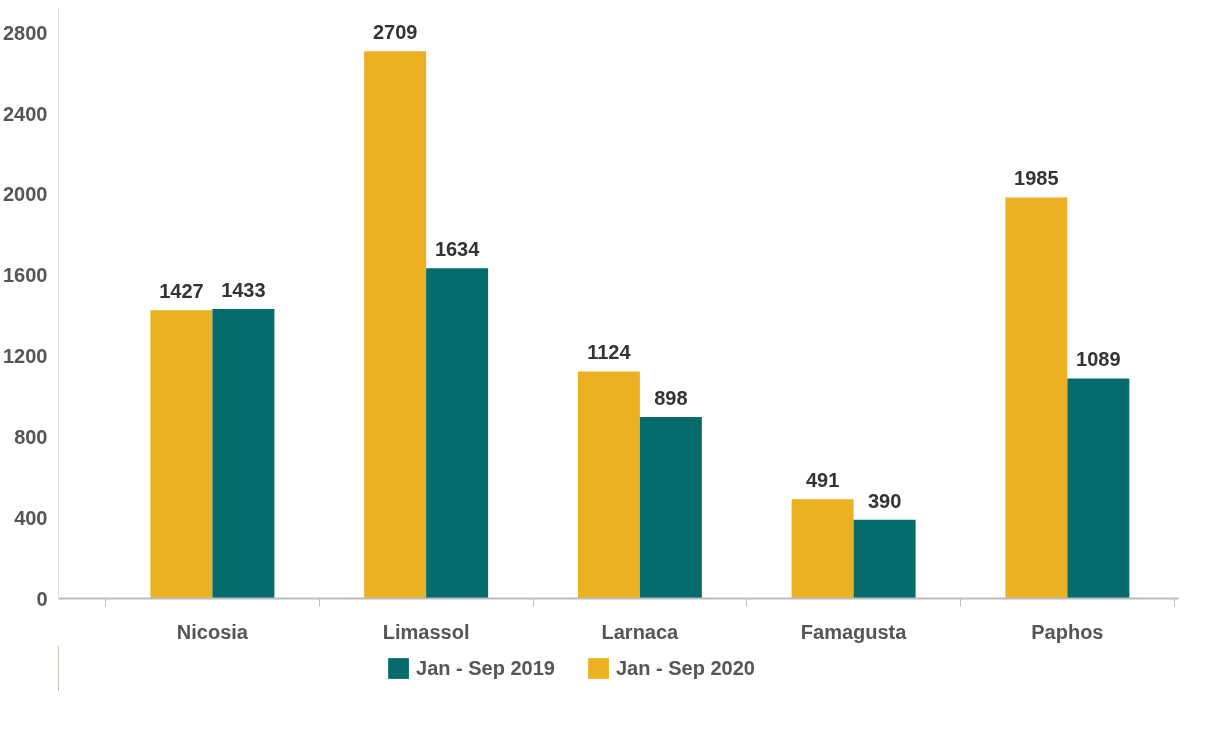 The height and width of the screenshot is (742, 1229). I want to click on x-tick-label: Famagusta, so click(854, 631).